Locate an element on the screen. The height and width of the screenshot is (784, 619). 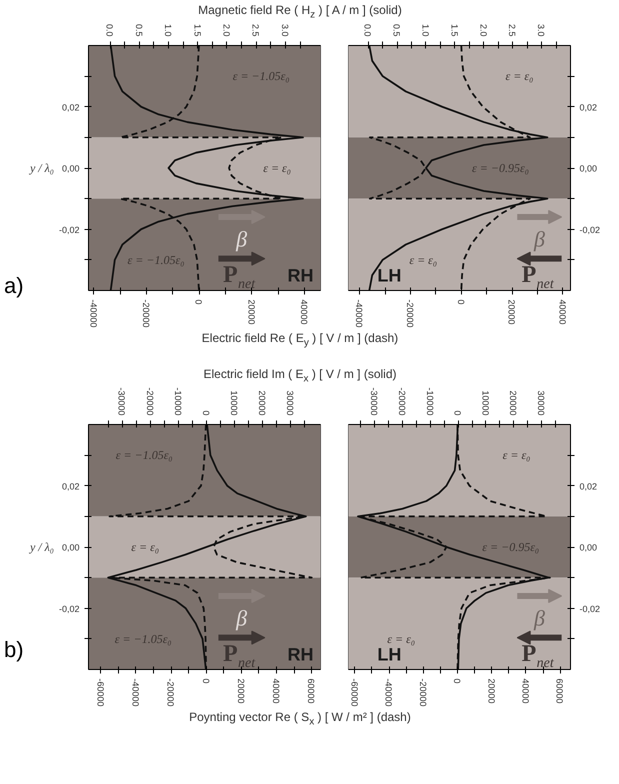
text: a) is located at coordinates (14, 286).